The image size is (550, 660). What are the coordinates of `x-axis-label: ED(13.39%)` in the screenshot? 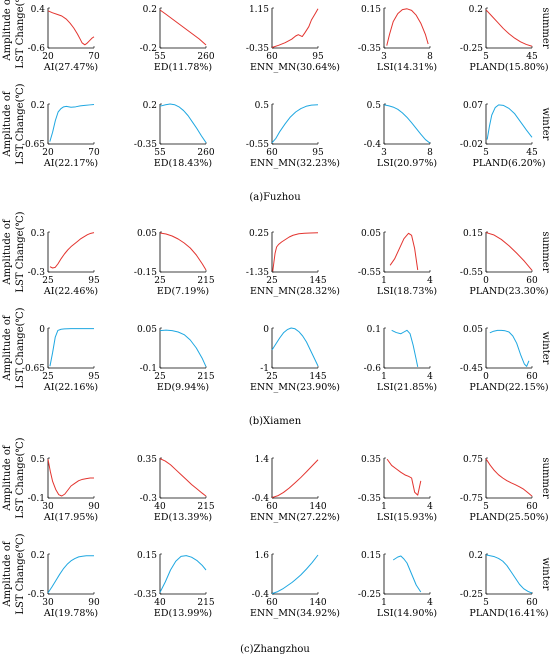 It's located at (183, 517).